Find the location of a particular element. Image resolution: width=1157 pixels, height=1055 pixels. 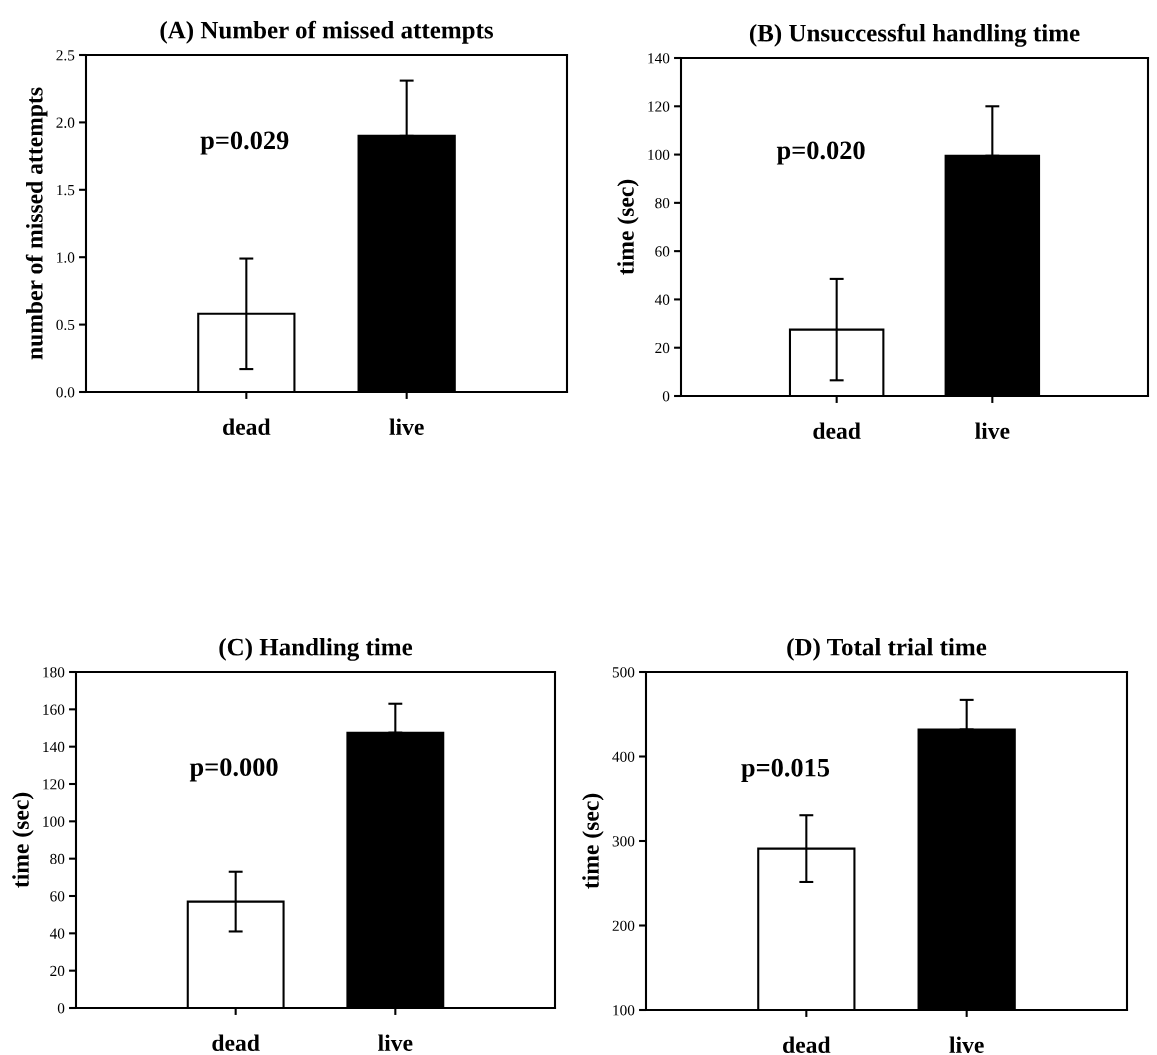

y-tick-label: 0.5 is located at coordinates (65, 325).